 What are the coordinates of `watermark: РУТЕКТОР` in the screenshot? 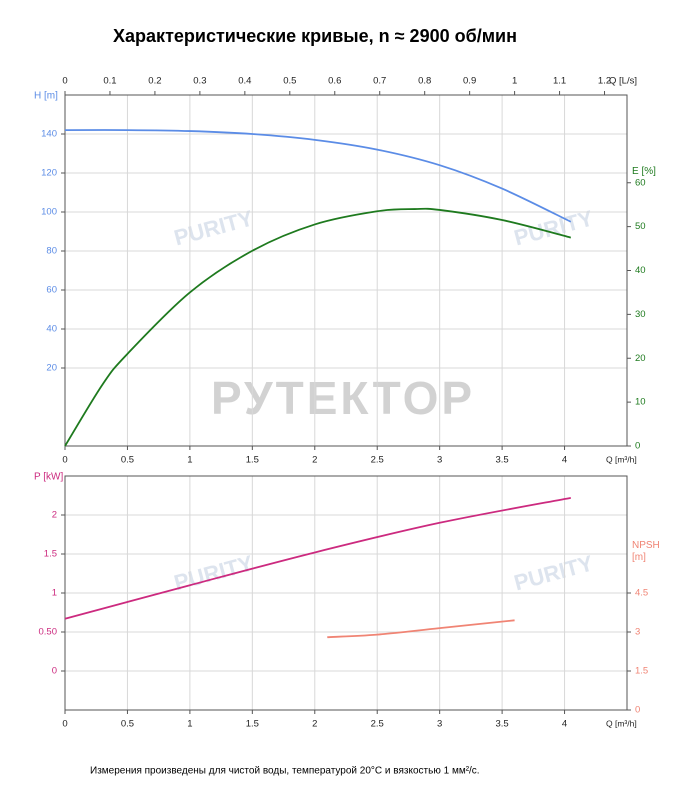 It's located at (343, 398).